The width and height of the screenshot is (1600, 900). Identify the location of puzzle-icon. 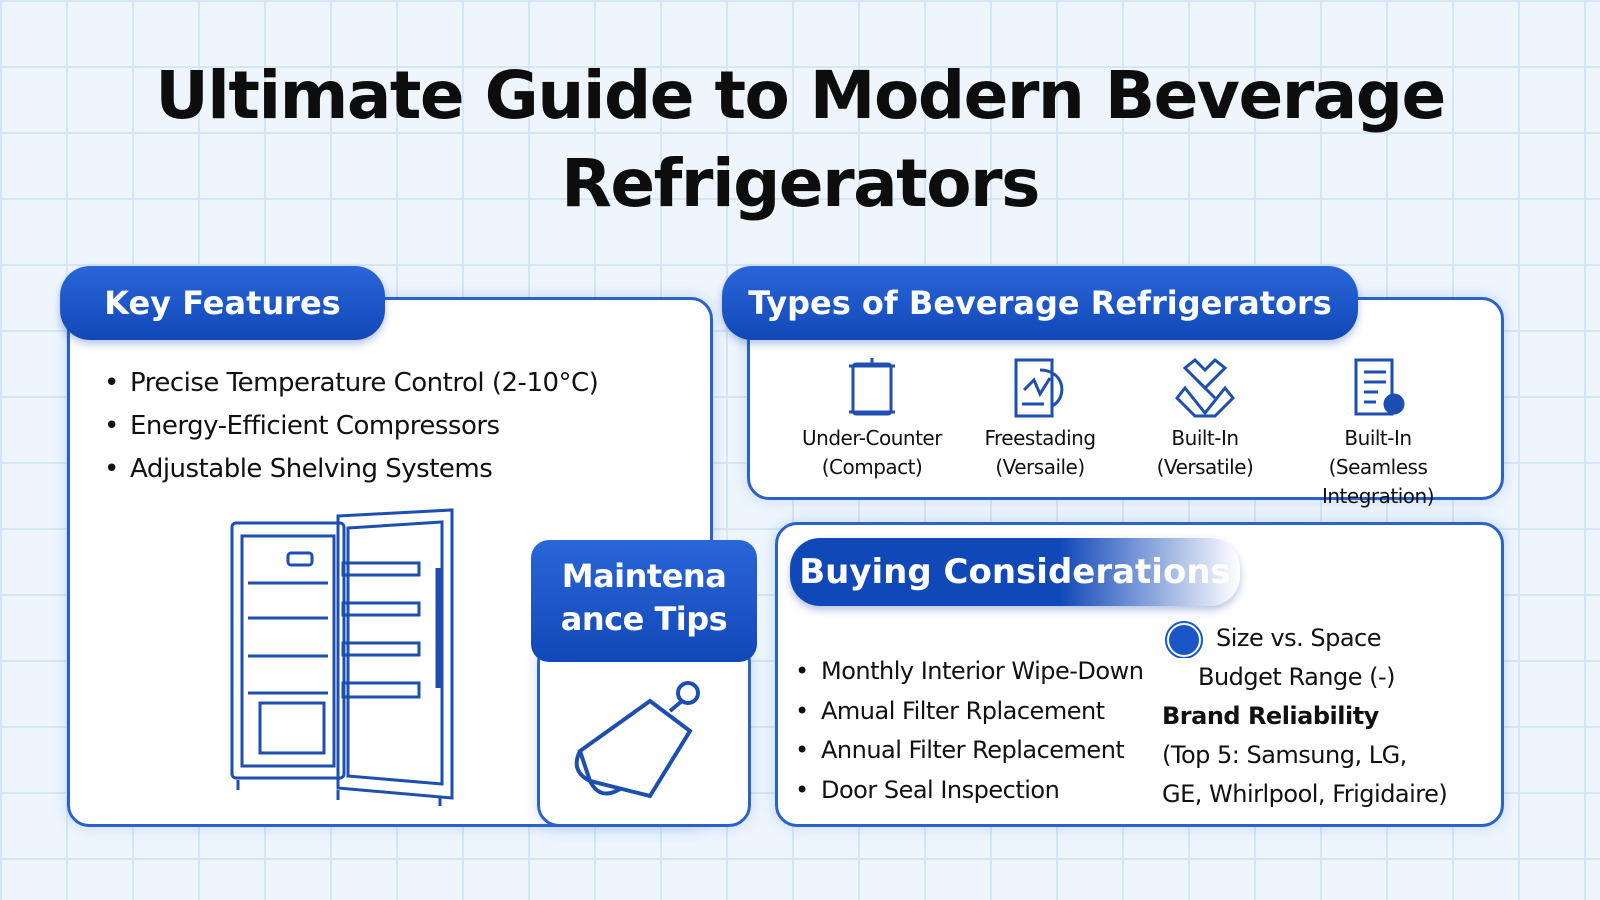
(1205, 388).